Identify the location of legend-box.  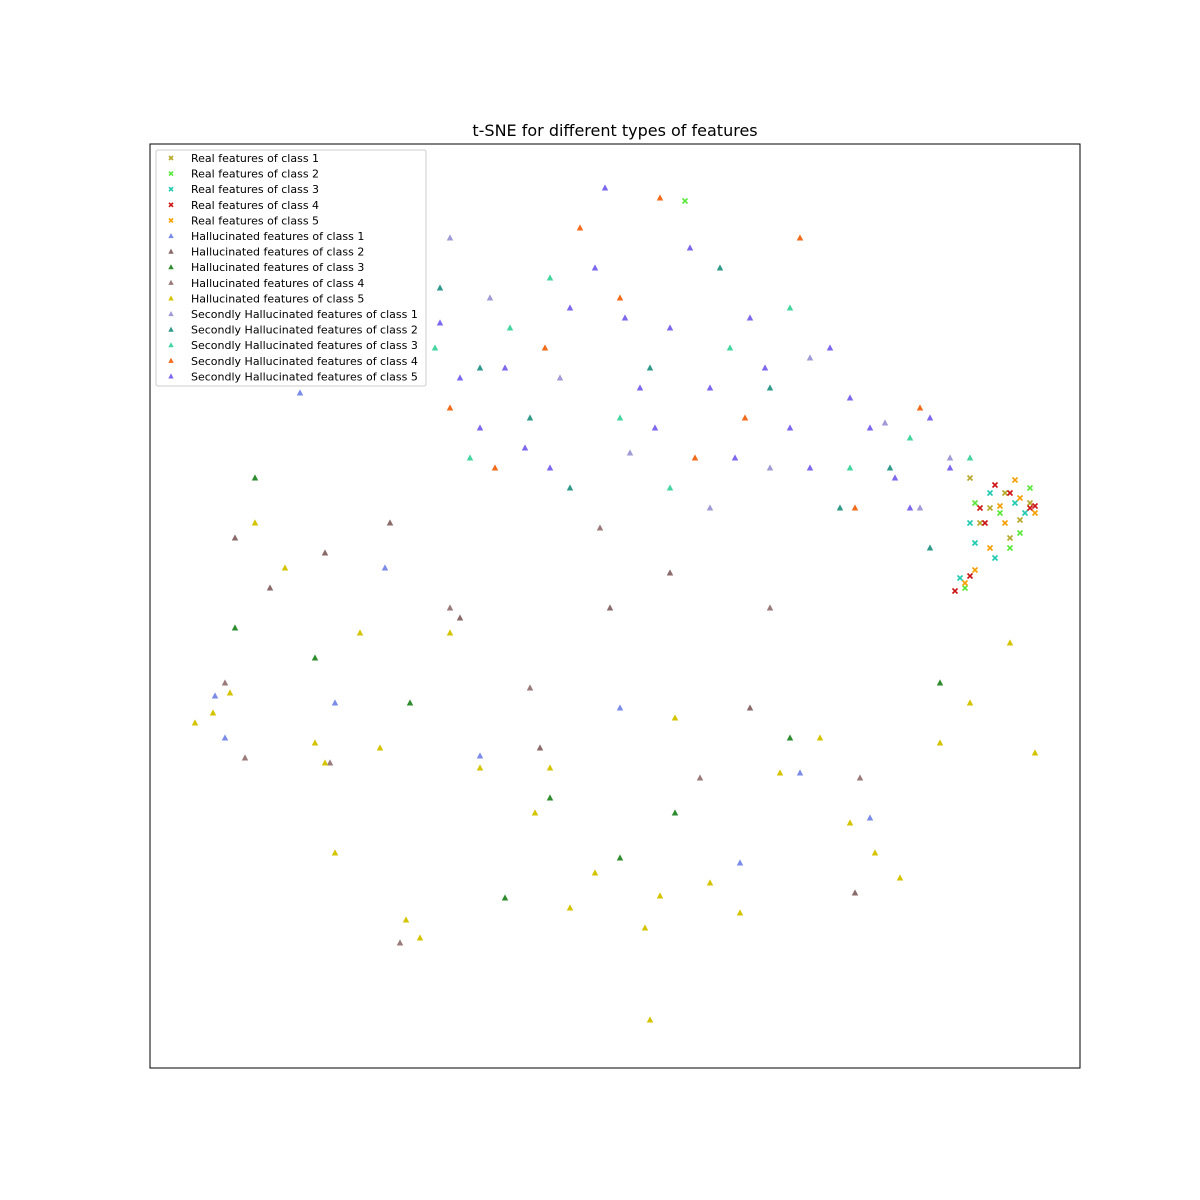
(291, 268).